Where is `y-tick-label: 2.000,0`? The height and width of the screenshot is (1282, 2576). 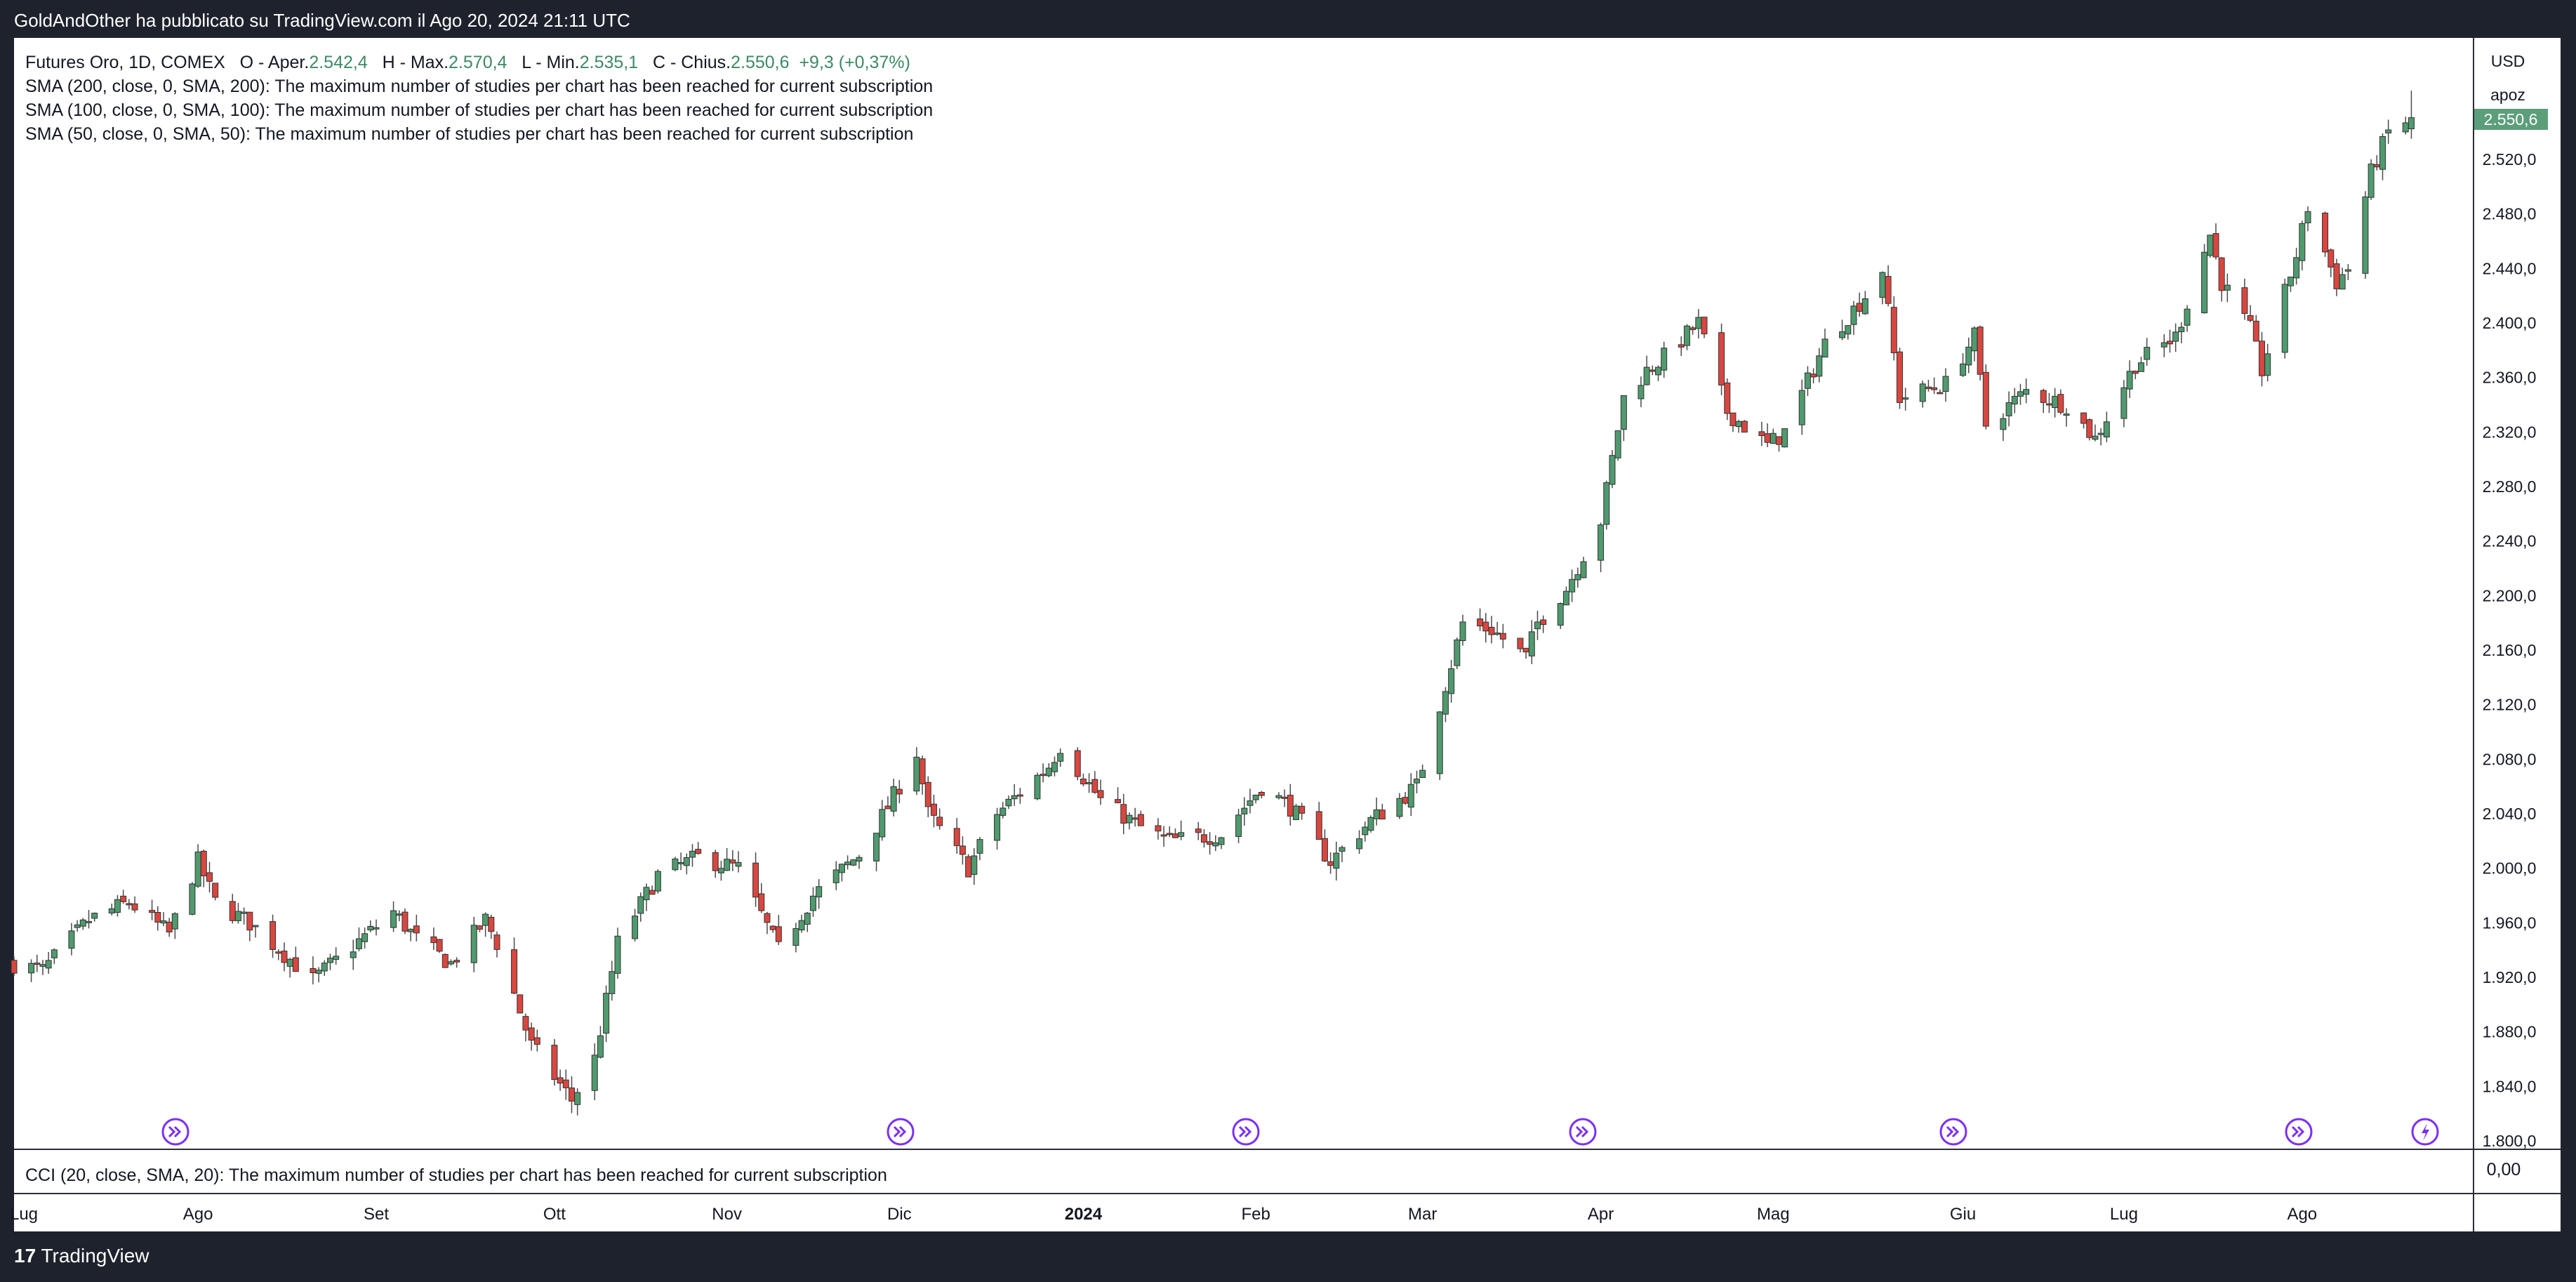
y-tick-label: 2.000,0 is located at coordinates (2510, 868).